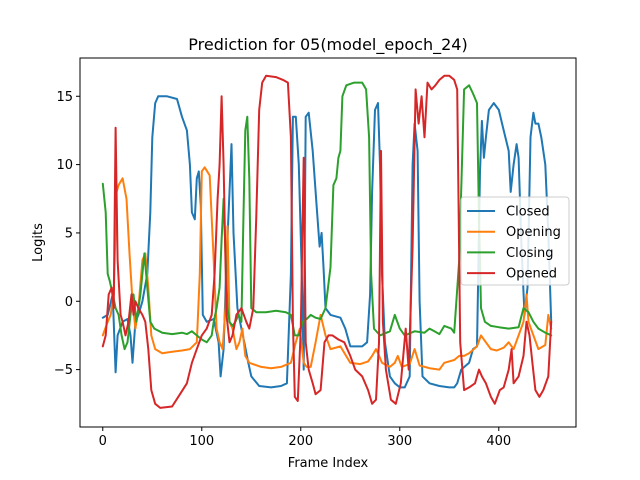  Describe the element at coordinates (201, 441) in the screenshot. I see `x-tick-label: 100` at that location.